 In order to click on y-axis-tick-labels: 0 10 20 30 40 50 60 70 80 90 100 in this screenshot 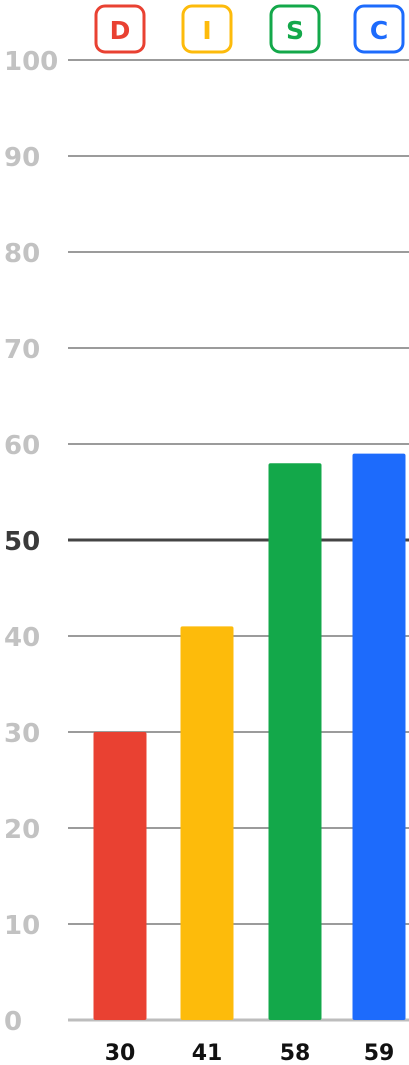, I will do `click(31, 542)`.